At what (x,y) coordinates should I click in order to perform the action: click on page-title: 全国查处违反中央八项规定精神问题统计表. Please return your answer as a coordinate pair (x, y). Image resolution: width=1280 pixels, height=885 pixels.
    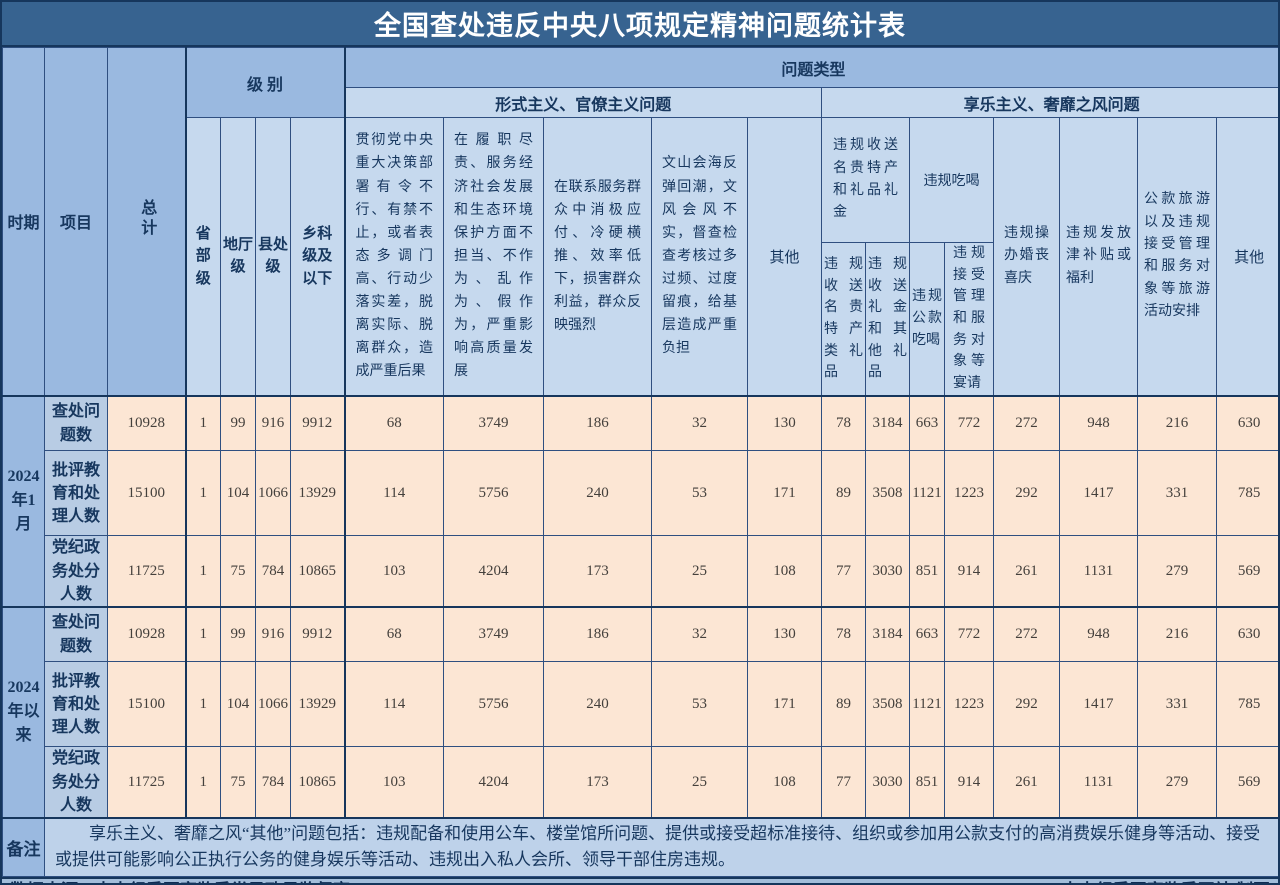
    Looking at the image, I should click on (640, 24).